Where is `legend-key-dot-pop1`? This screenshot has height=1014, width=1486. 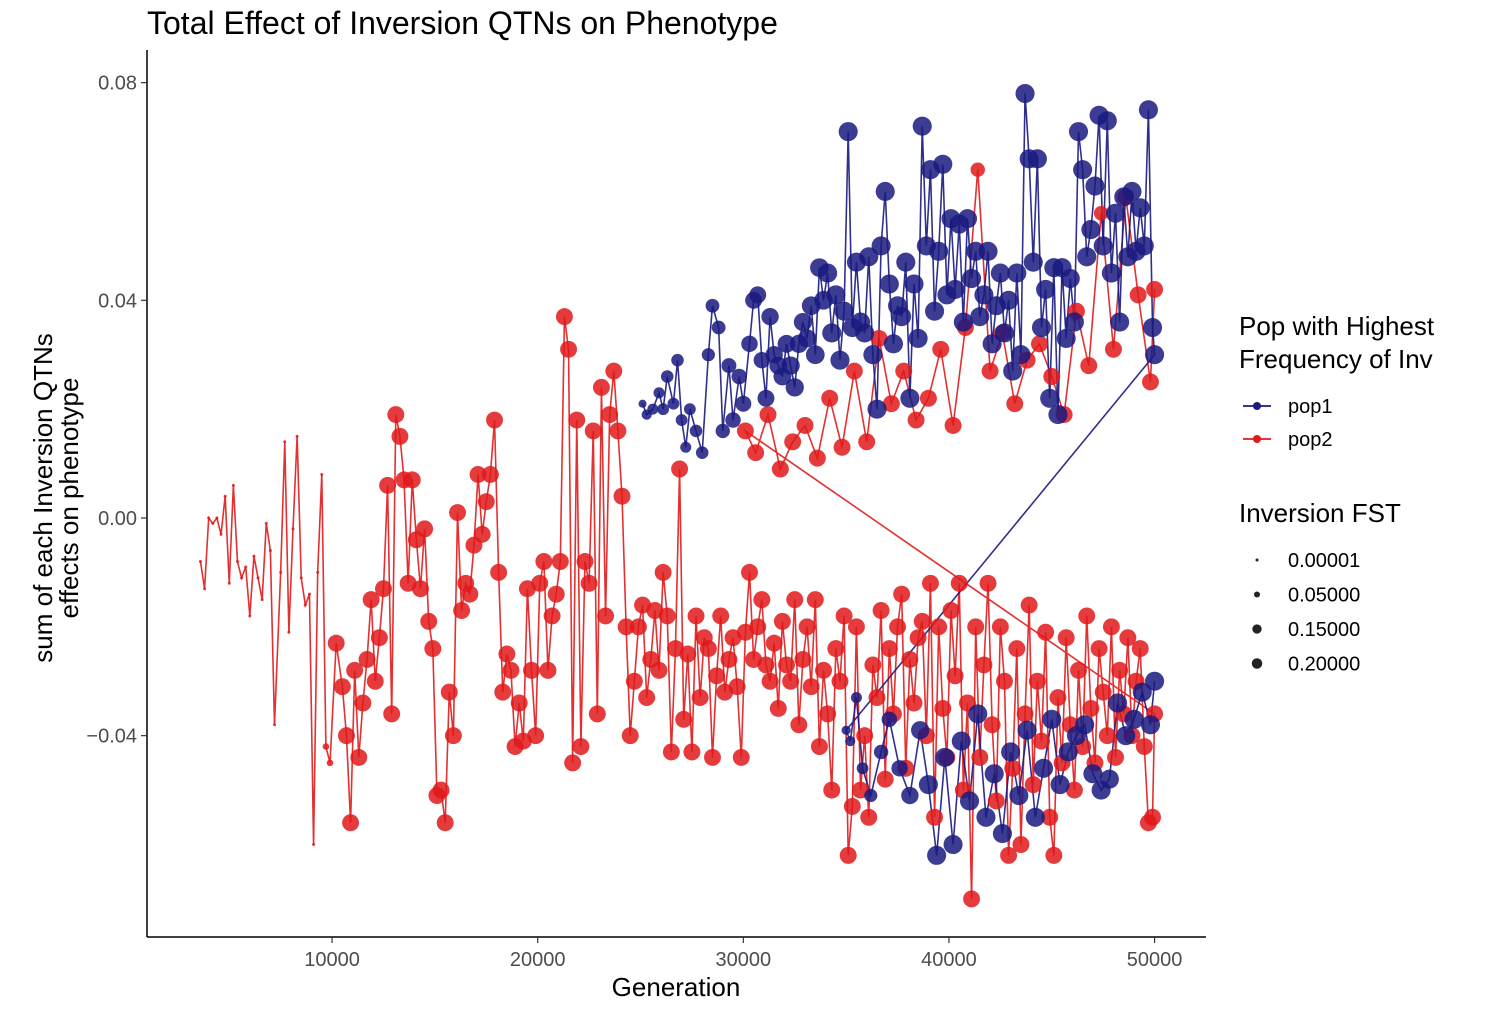 legend-key-dot-pop1 is located at coordinates (1257, 406).